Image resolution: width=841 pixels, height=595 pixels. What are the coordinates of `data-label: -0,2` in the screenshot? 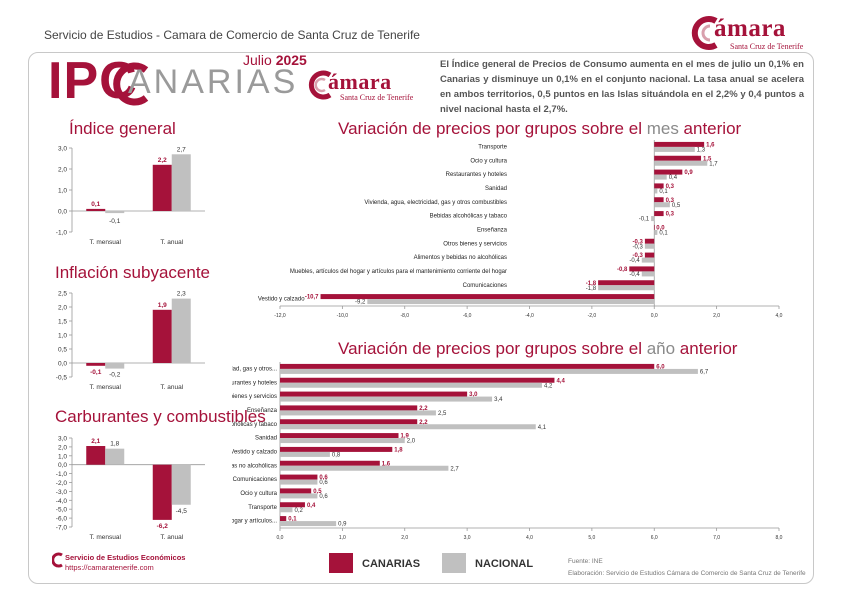 It's located at (115, 375).